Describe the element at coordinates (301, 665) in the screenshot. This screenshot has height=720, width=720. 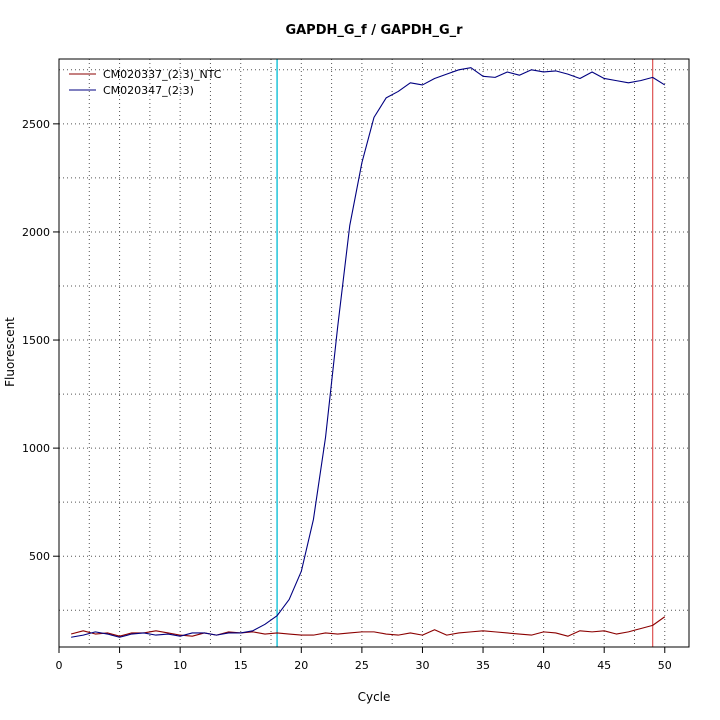
I see `x-tick-label: 20` at that location.